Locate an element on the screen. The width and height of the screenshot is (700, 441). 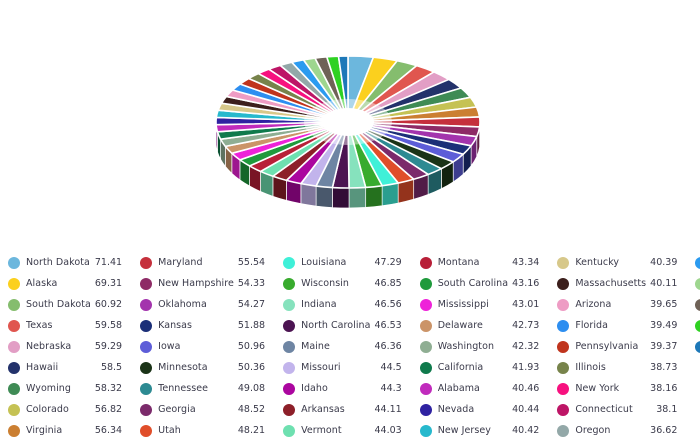
legend-item-value: 42.73 is located at coordinates (523, 325).